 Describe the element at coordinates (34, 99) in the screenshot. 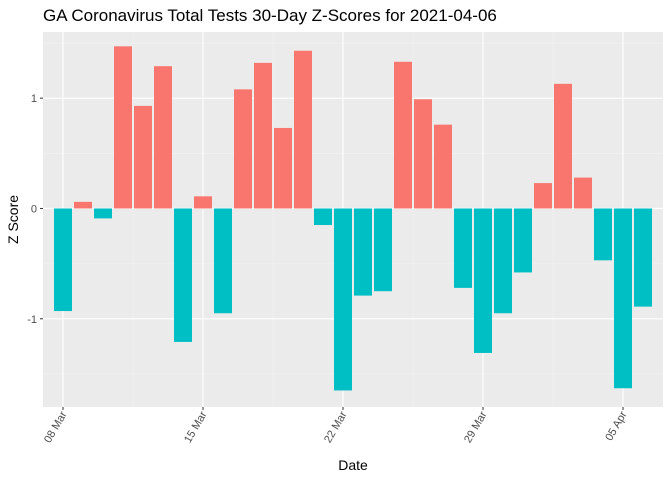

I see `y-tick-label: 1` at that location.